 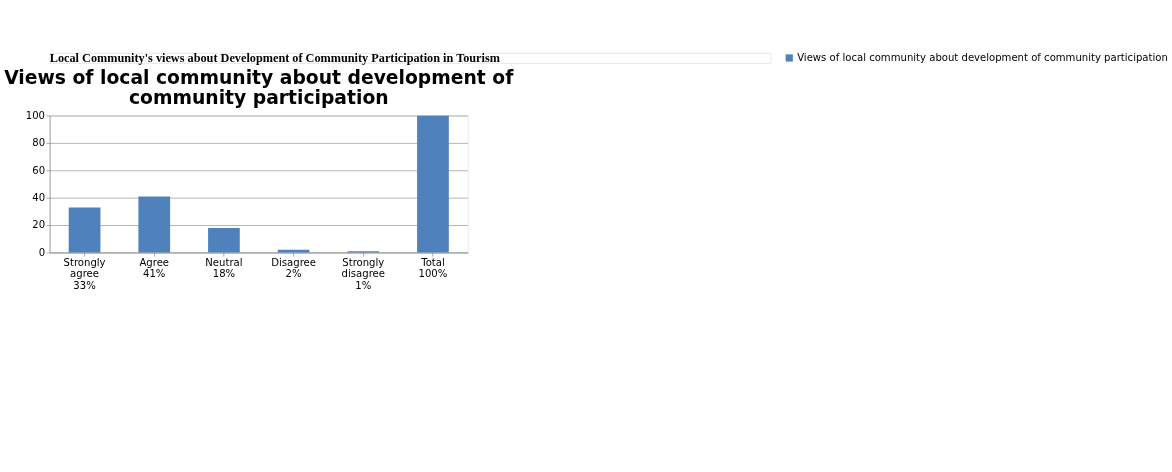 I want to click on y-tick-label: 80, so click(x=39, y=143).